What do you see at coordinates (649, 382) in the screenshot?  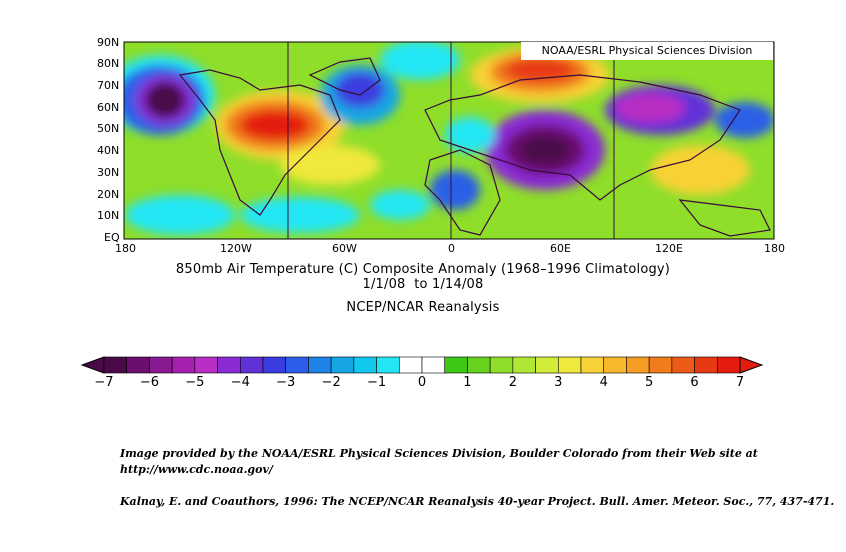 I see `colorbar-tick-label: 5` at bounding box center [649, 382].